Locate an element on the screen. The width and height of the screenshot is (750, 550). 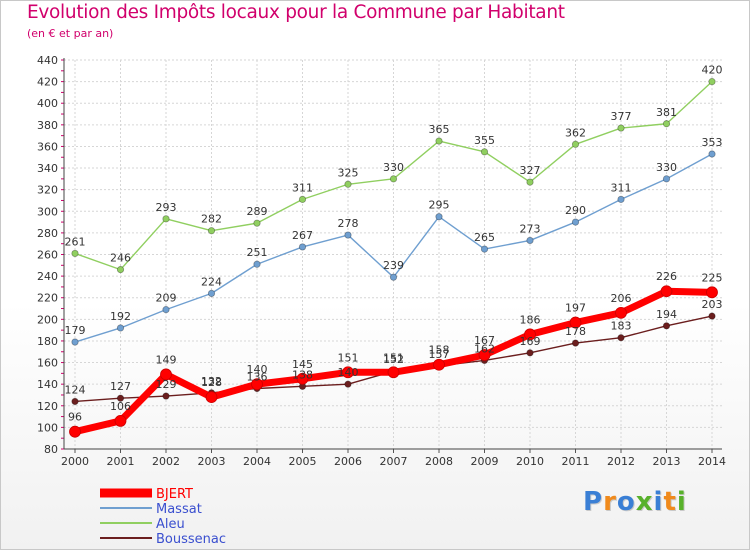
y-tick-label: 100 is located at coordinates (47, 427).